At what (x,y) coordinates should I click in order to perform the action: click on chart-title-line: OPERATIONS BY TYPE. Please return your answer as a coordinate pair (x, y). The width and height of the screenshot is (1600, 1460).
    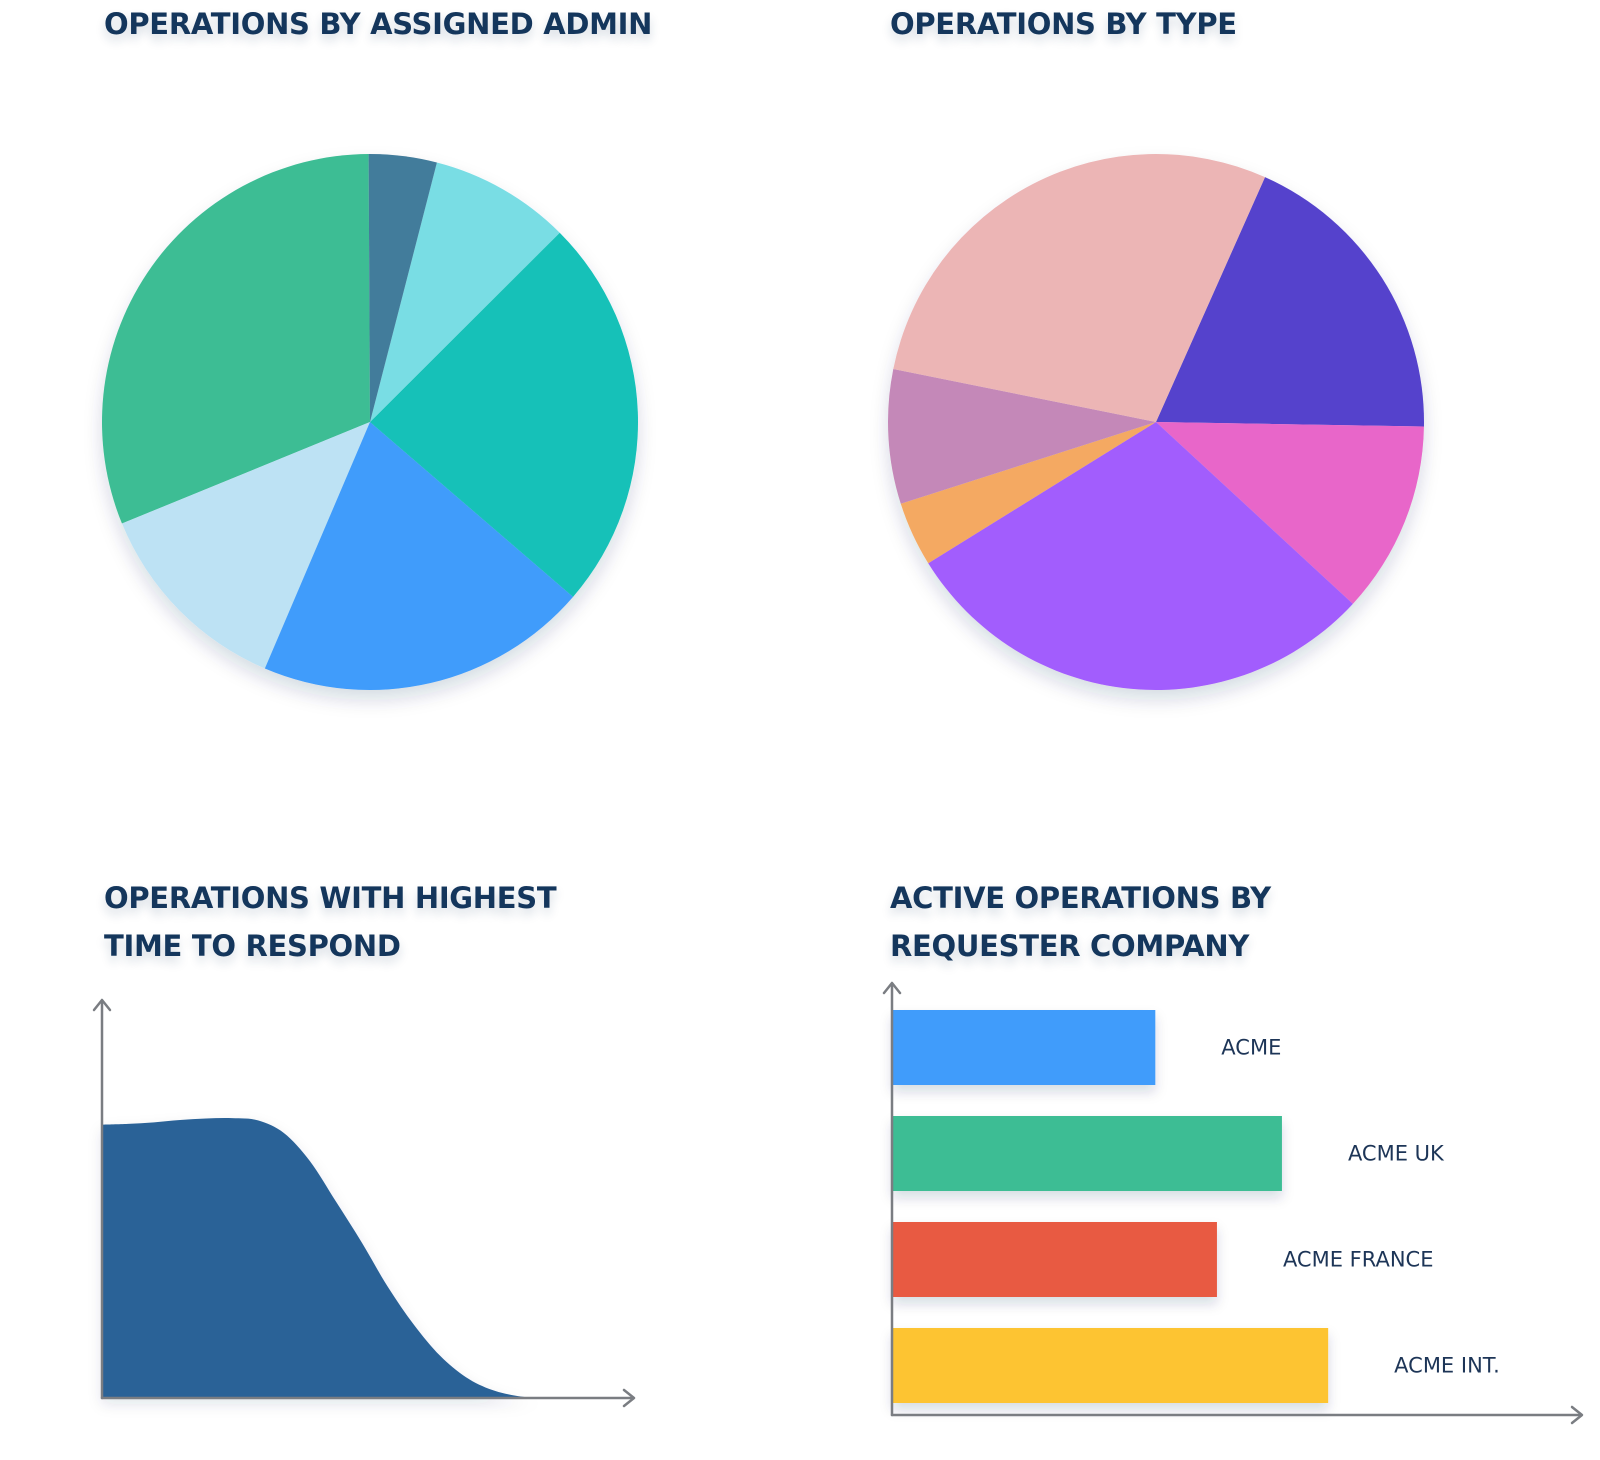
    Looking at the image, I should click on (1063, 24).